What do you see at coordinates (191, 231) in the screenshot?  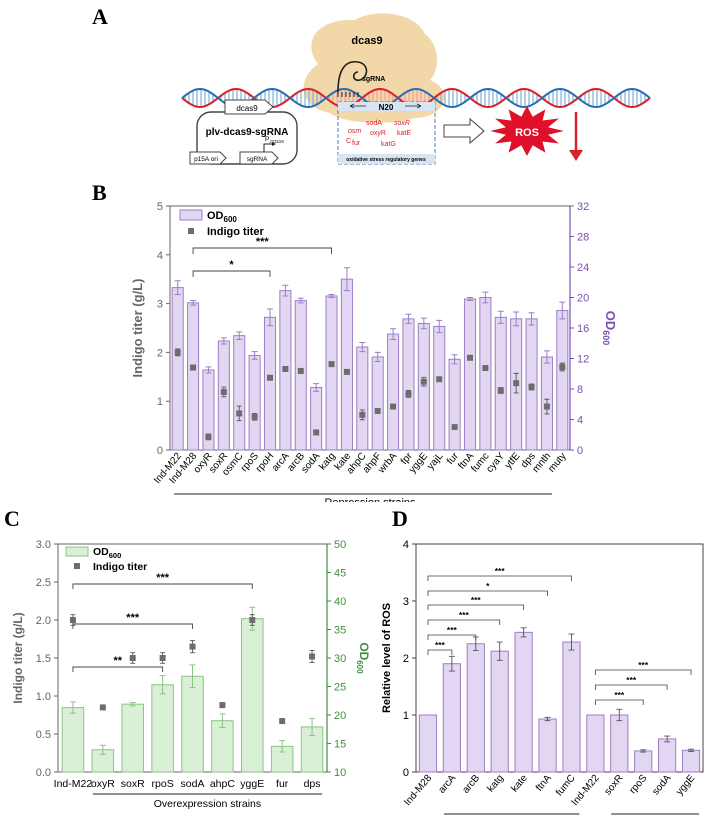 I see `legend-indigo-swatch` at bounding box center [191, 231].